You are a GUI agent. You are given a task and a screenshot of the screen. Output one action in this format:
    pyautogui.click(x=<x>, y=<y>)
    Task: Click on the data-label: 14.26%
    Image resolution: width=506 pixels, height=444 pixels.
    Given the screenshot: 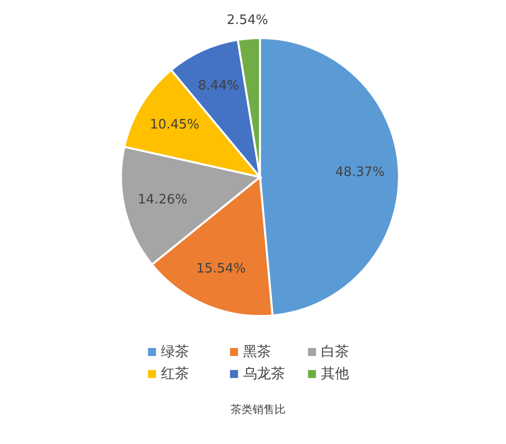 What is the action you would take?
    pyautogui.click(x=163, y=200)
    